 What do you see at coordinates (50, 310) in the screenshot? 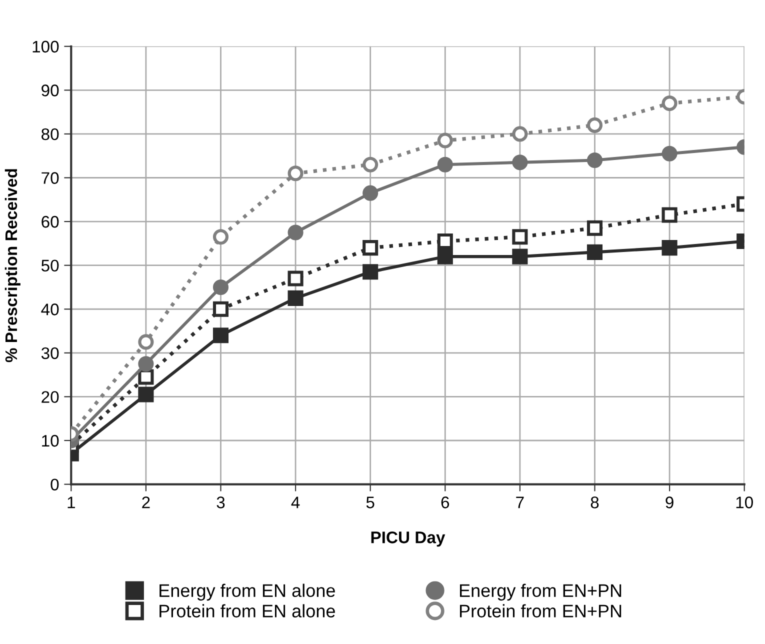
I see `y-tick-label: 40` at bounding box center [50, 310].